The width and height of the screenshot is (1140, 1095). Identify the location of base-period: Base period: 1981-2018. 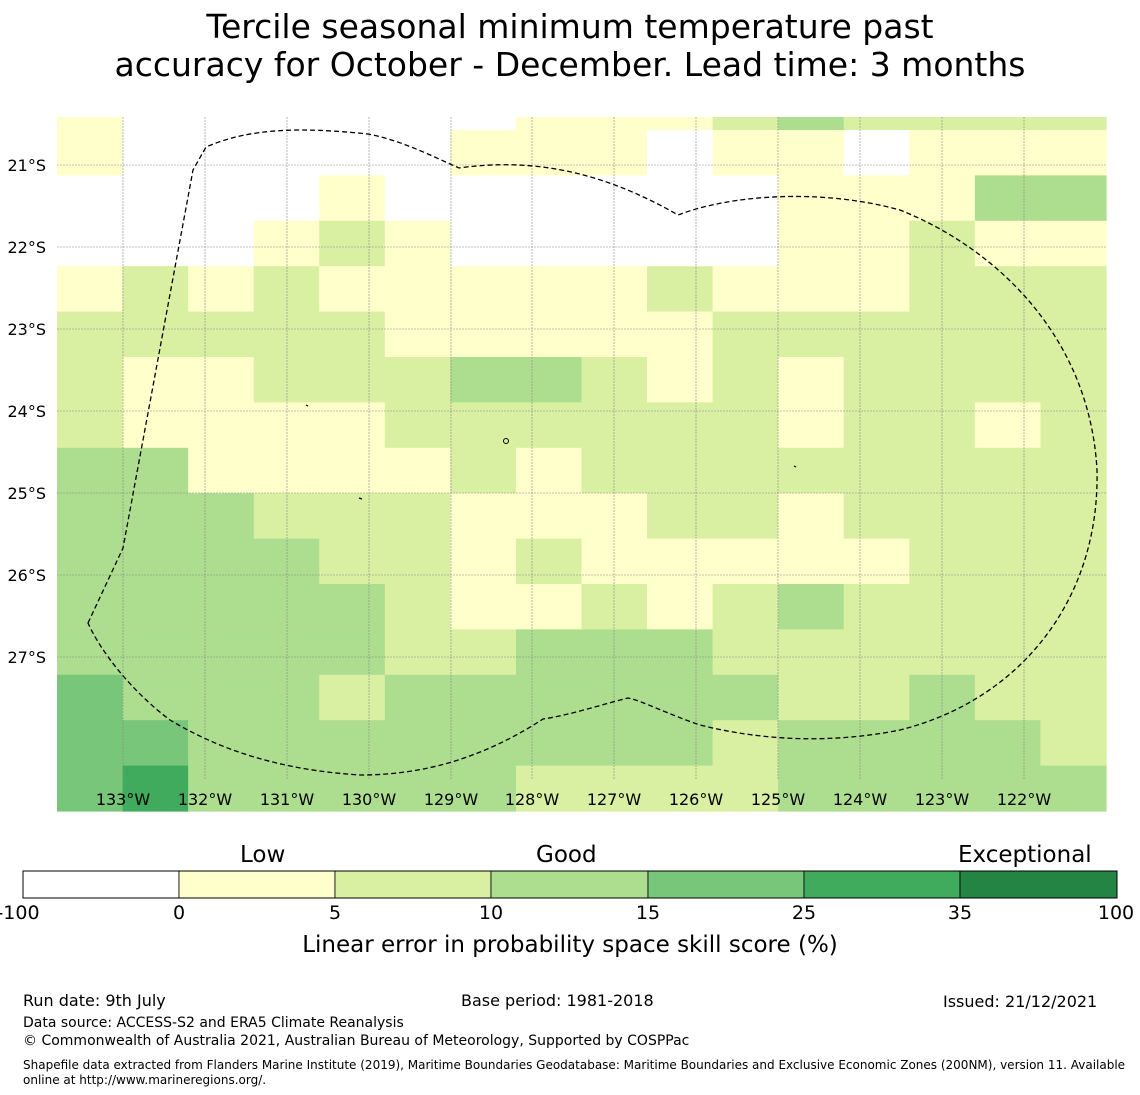
(557, 1000).